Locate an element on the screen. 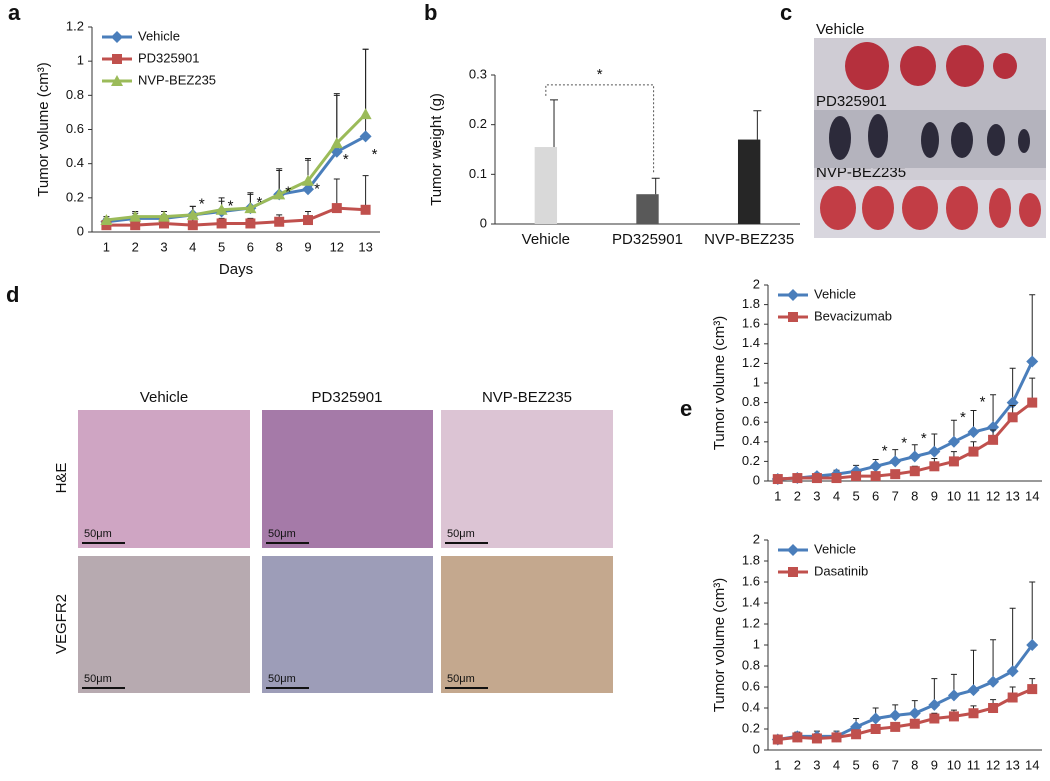 The height and width of the screenshot is (781, 1050). y-tick-label: 2 is located at coordinates (756, 283).